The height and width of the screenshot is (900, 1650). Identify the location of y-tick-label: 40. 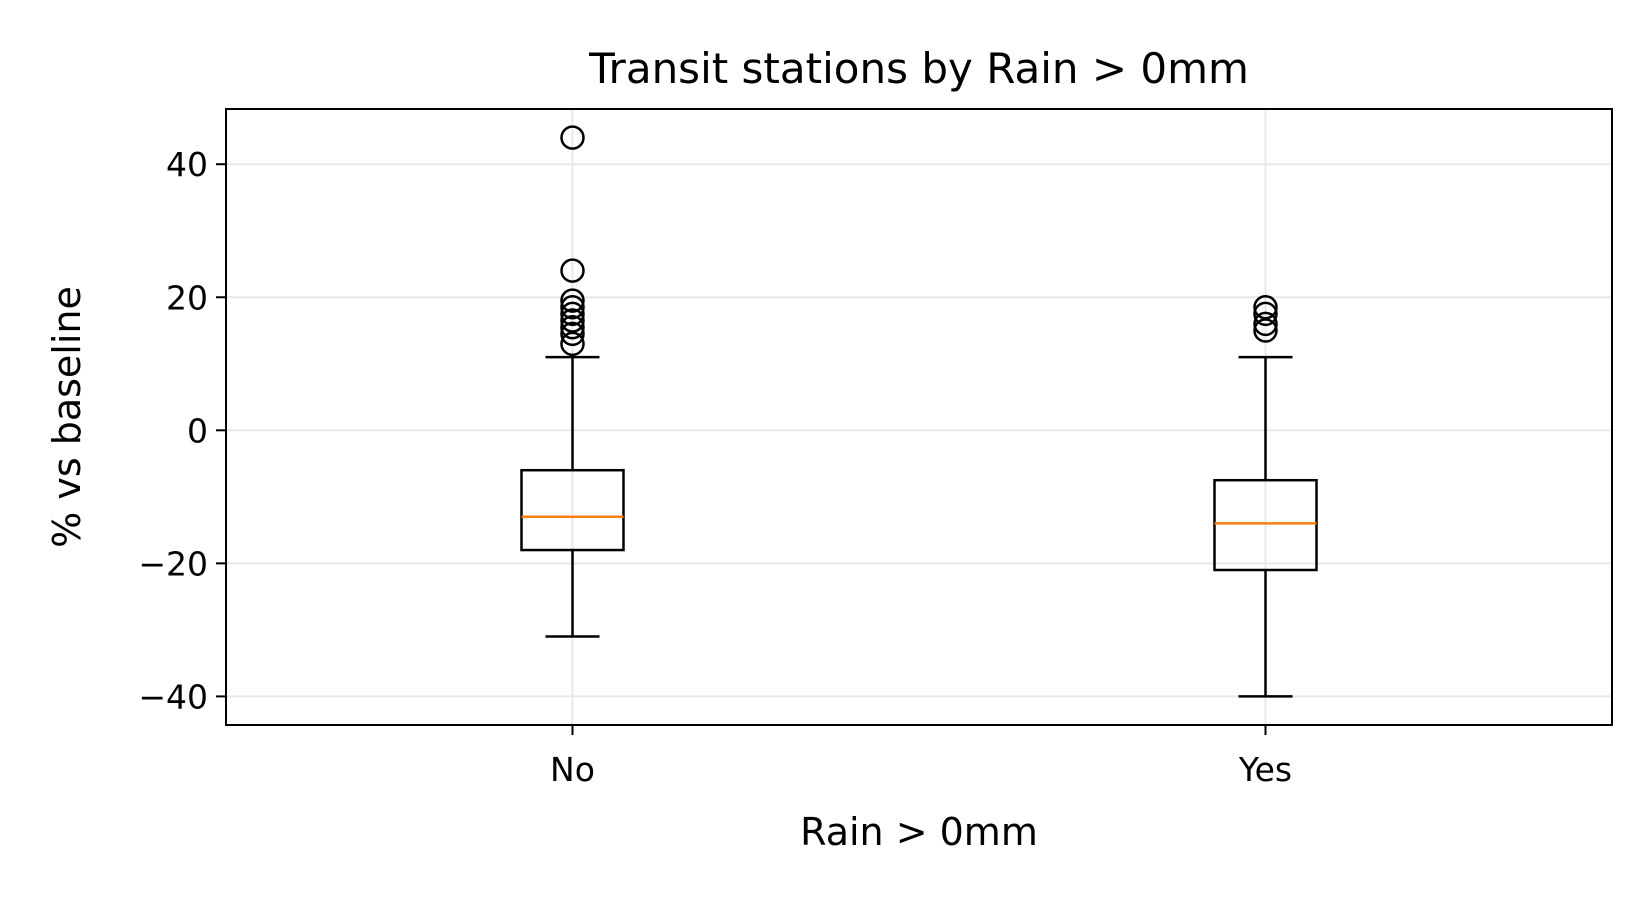
(187, 164).